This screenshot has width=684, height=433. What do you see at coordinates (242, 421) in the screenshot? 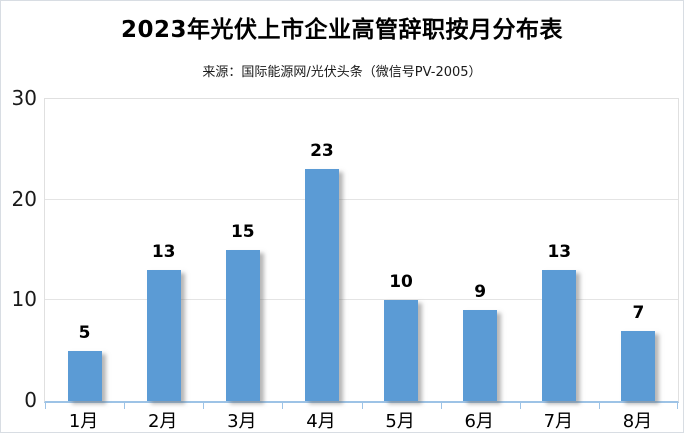
I see `x-axis-label: 3月` at bounding box center [242, 421].